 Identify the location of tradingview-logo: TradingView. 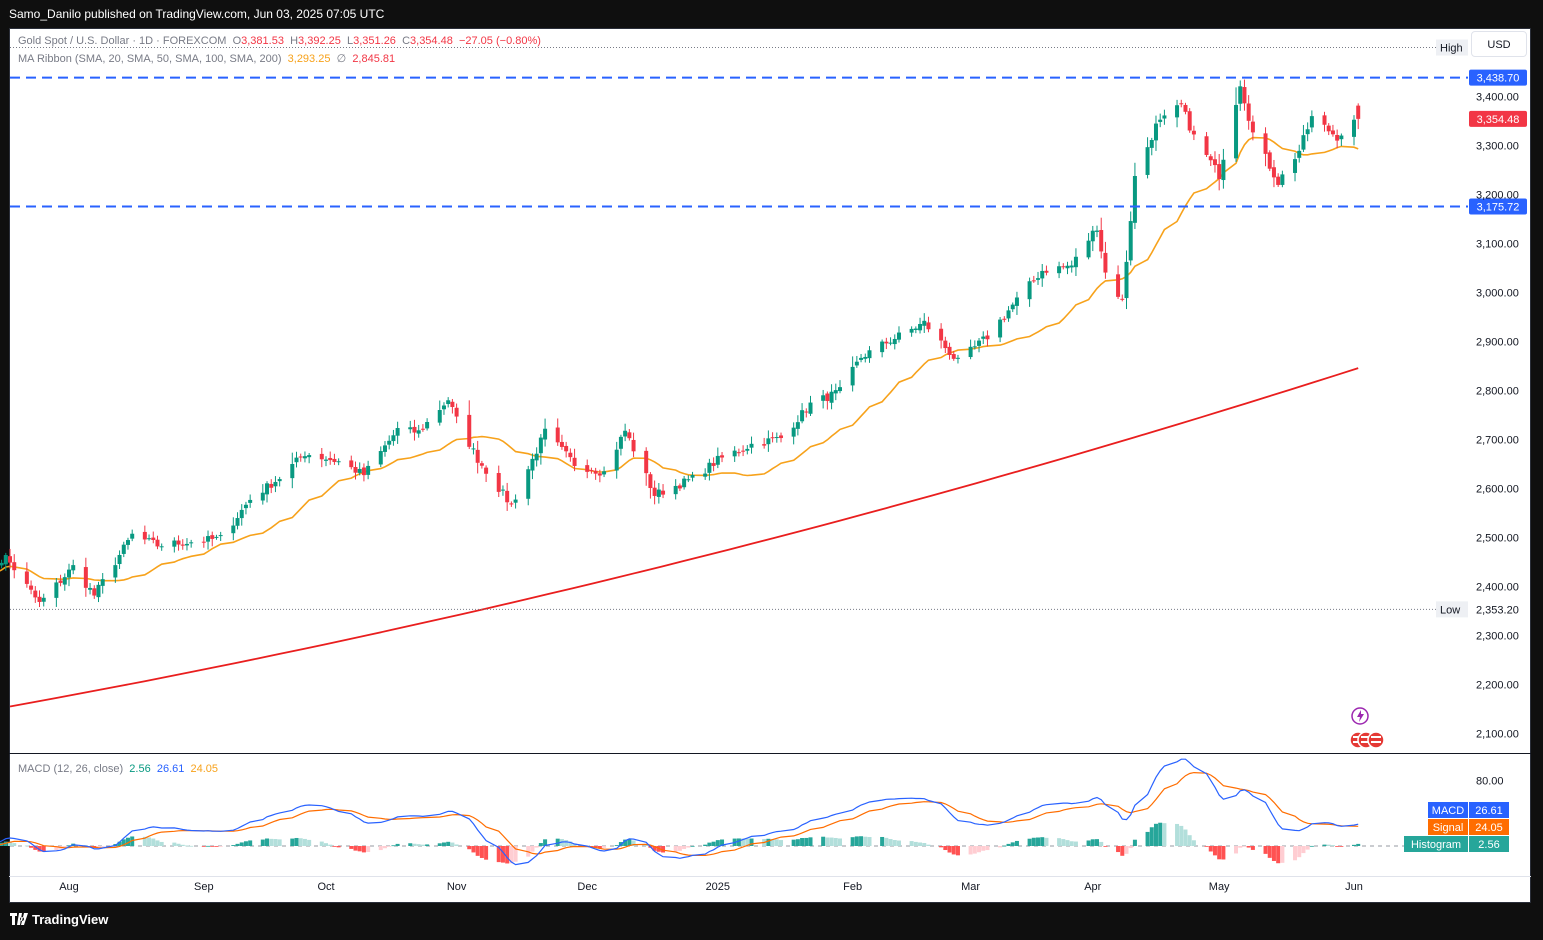
(59, 919).